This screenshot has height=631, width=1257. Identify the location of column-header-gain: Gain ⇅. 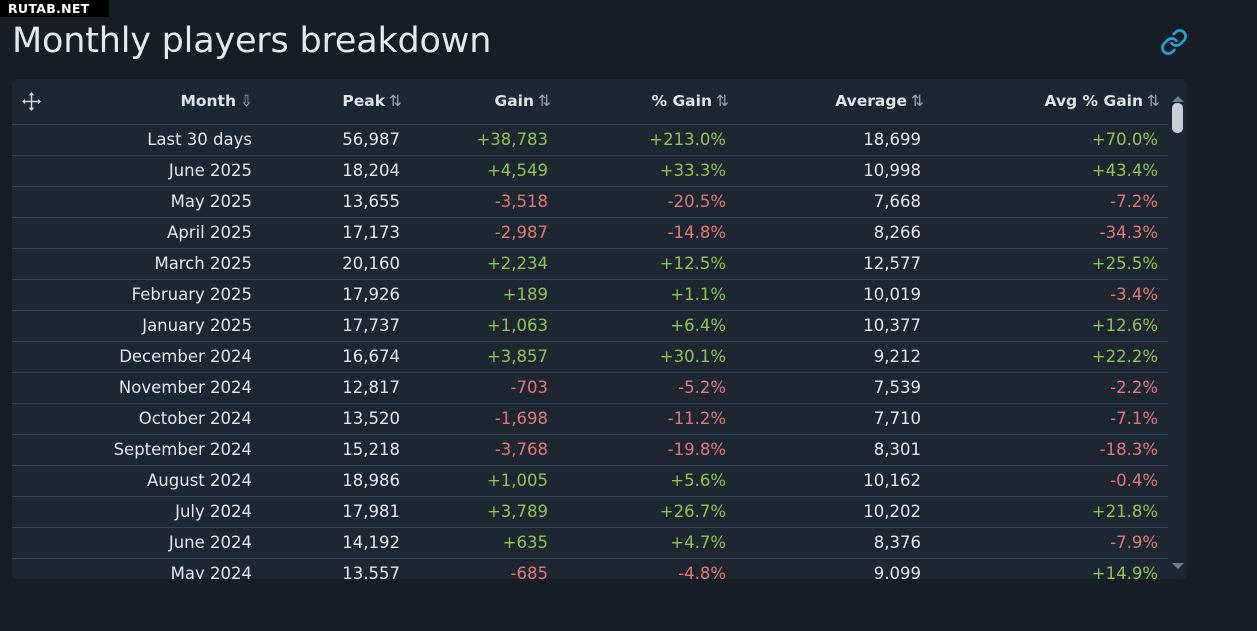
(522, 101).